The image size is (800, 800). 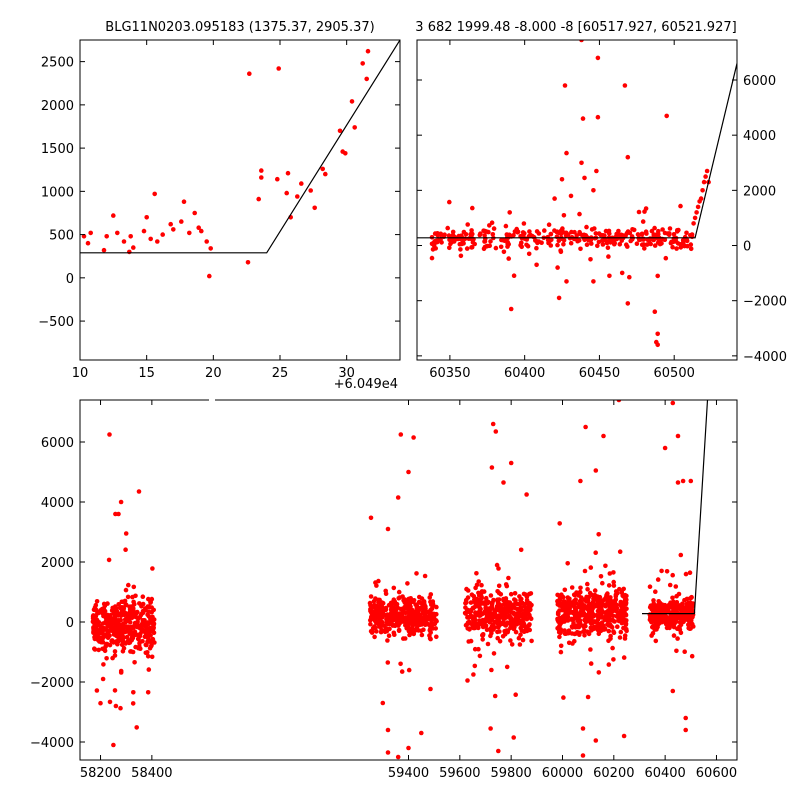 What do you see at coordinates (747, 247) in the screenshot?
I see `y-tick-label: 0` at bounding box center [747, 247].